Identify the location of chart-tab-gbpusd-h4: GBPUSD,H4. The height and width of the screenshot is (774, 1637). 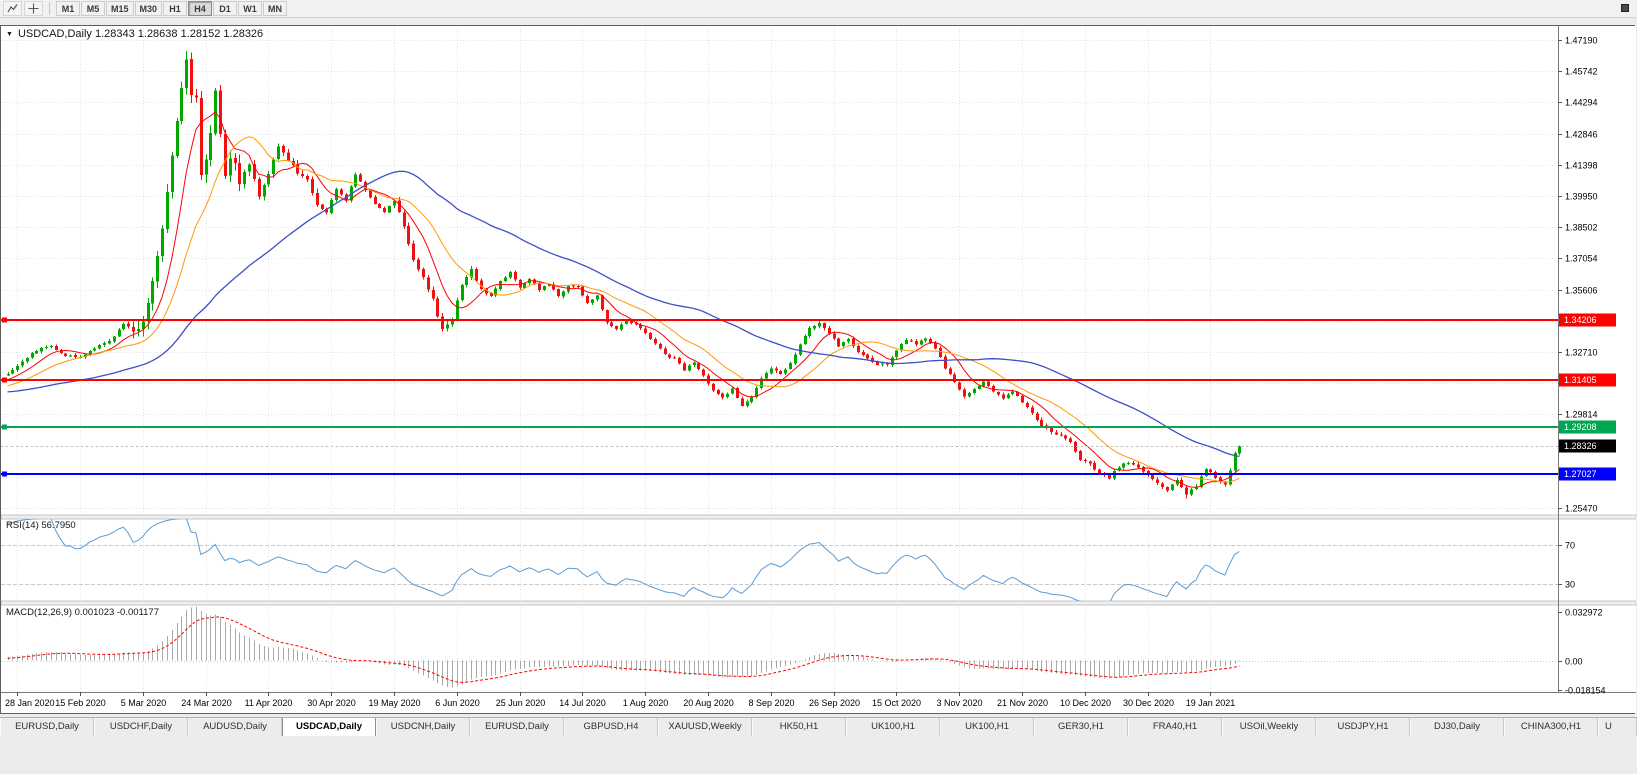
(611, 727).